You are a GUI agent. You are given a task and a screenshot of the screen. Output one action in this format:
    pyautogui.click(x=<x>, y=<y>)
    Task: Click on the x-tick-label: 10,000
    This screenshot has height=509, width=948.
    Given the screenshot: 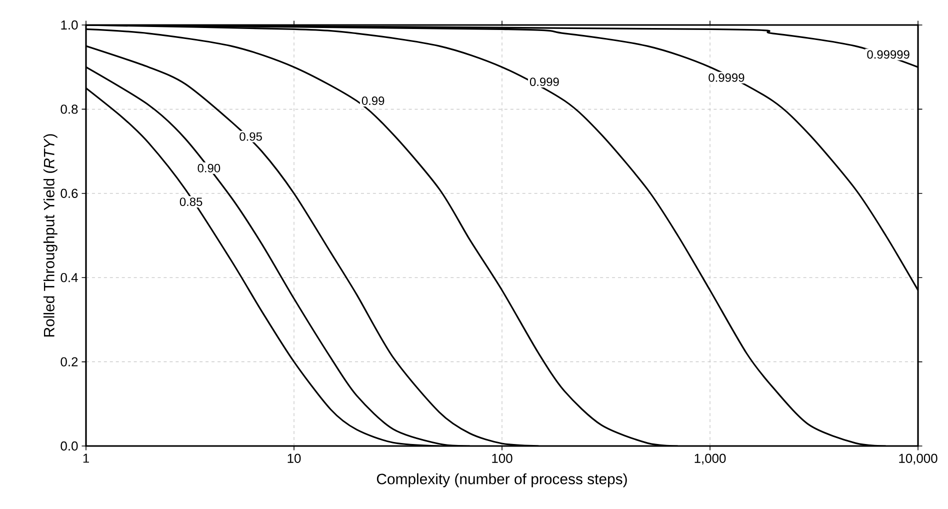 What is the action you would take?
    pyautogui.click(x=918, y=459)
    